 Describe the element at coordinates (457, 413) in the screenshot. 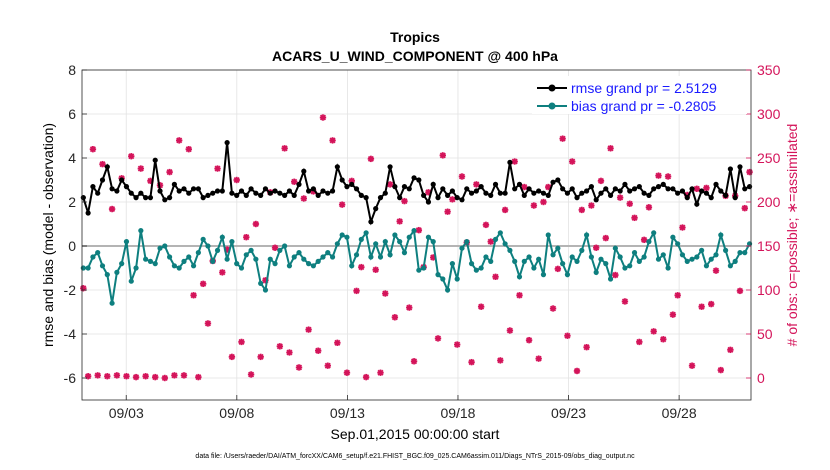

I see `x-tick-label: 09/18` at that location.